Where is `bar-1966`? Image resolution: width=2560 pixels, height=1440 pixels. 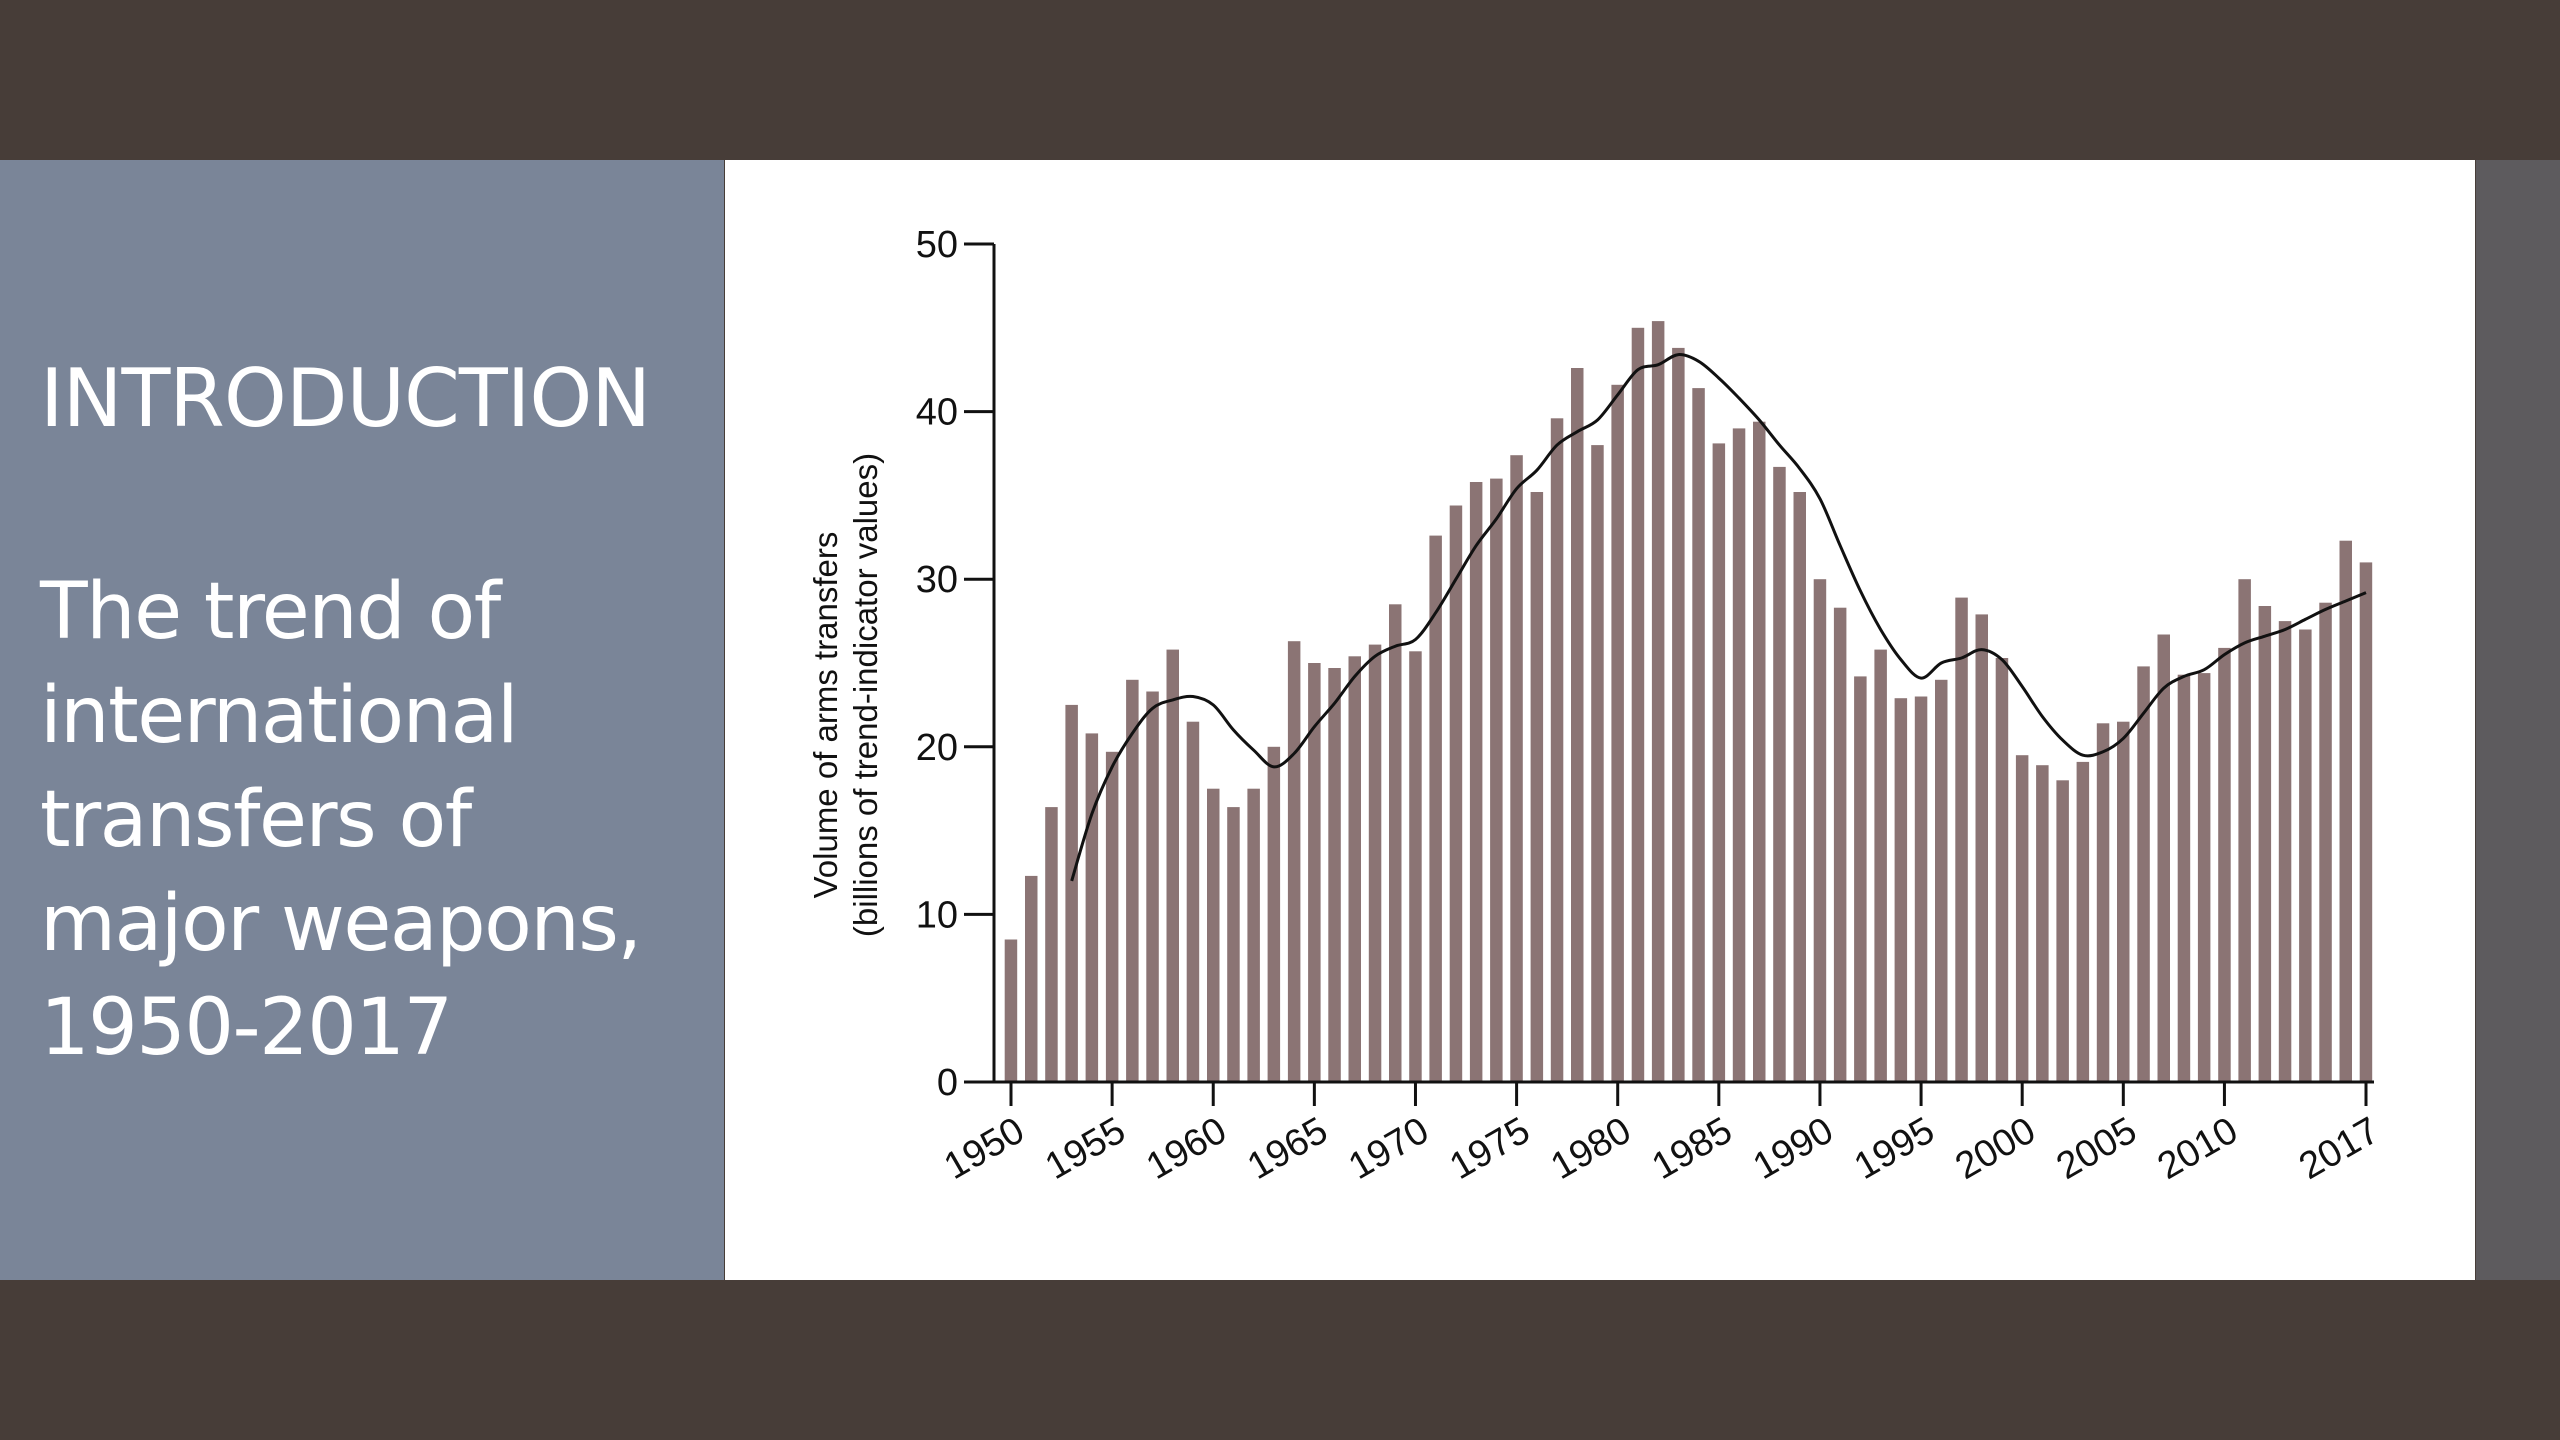 bar-1966 is located at coordinates (1334, 875).